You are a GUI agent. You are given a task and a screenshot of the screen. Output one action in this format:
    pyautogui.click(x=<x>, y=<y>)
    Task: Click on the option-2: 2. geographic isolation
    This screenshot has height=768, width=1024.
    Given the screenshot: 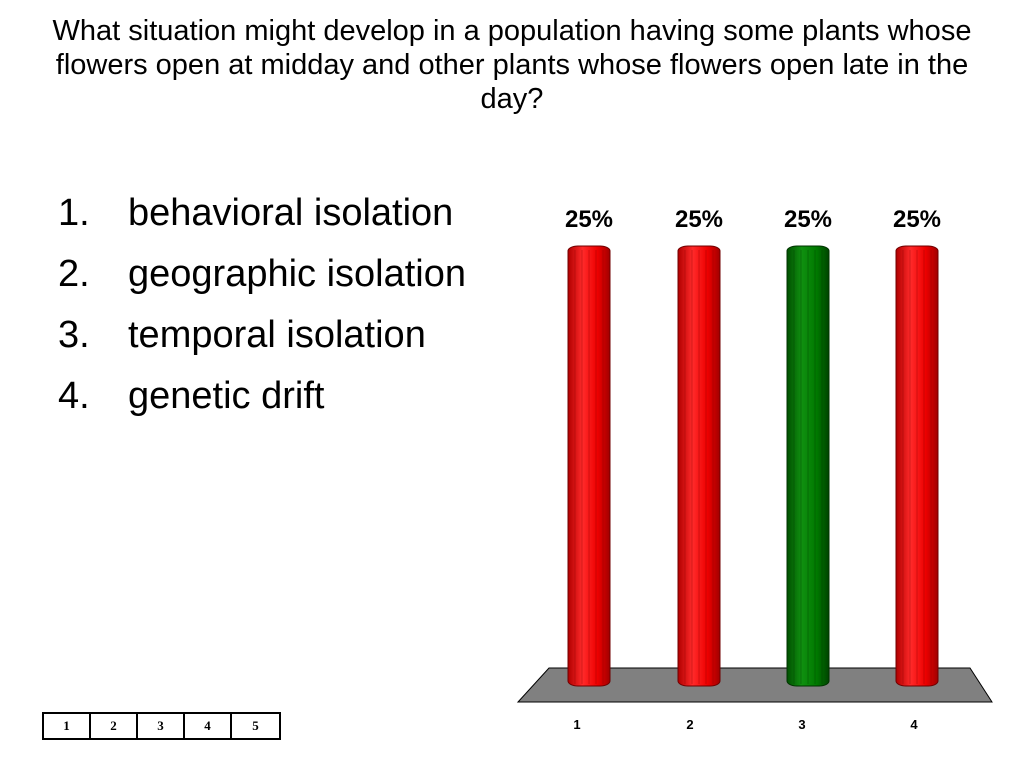 What is the action you would take?
    pyautogui.click(x=278, y=274)
    